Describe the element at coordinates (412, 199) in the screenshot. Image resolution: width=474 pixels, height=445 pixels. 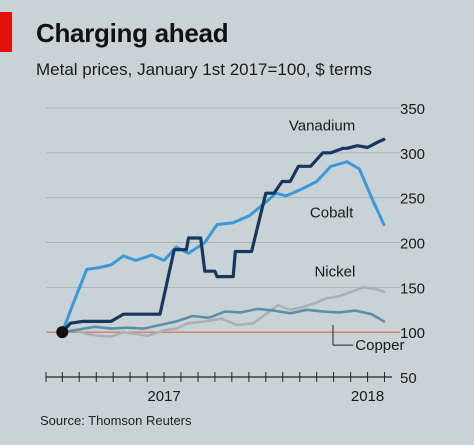
I see `y-tick-label: 250` at that location.